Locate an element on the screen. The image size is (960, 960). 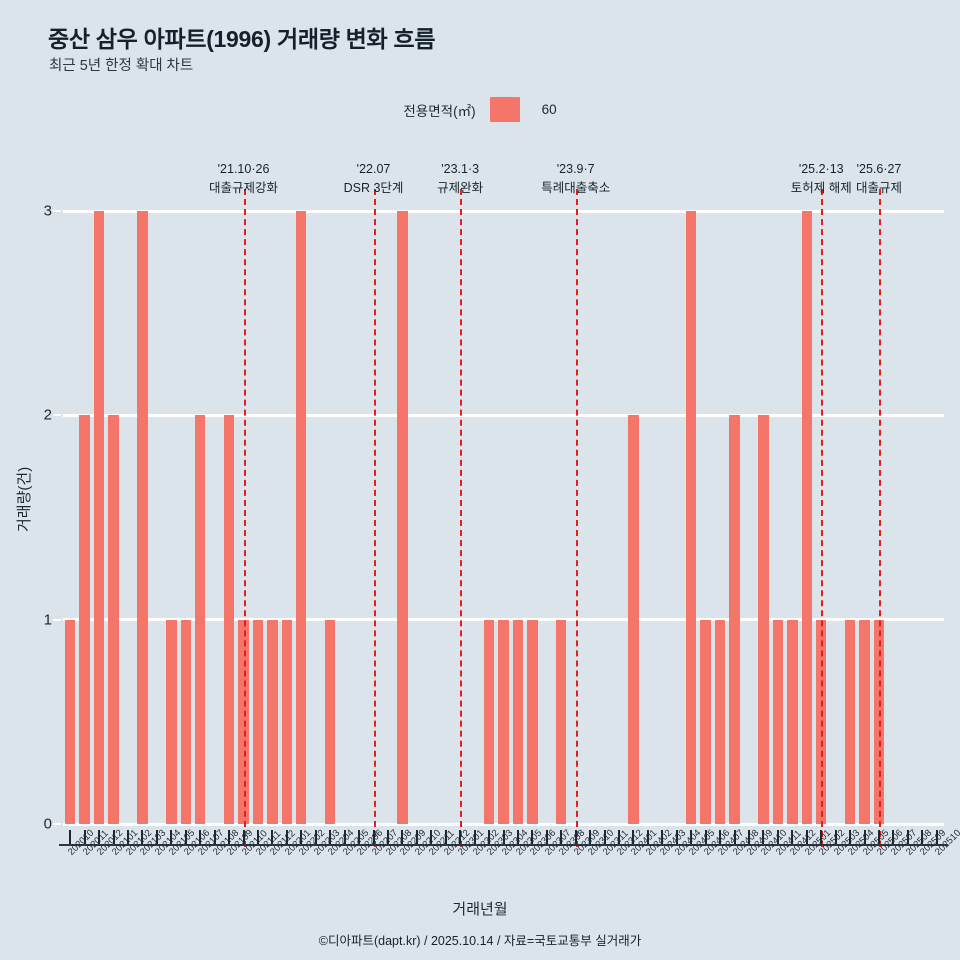
legend-color-swatch is located at coordinates (504, 109).